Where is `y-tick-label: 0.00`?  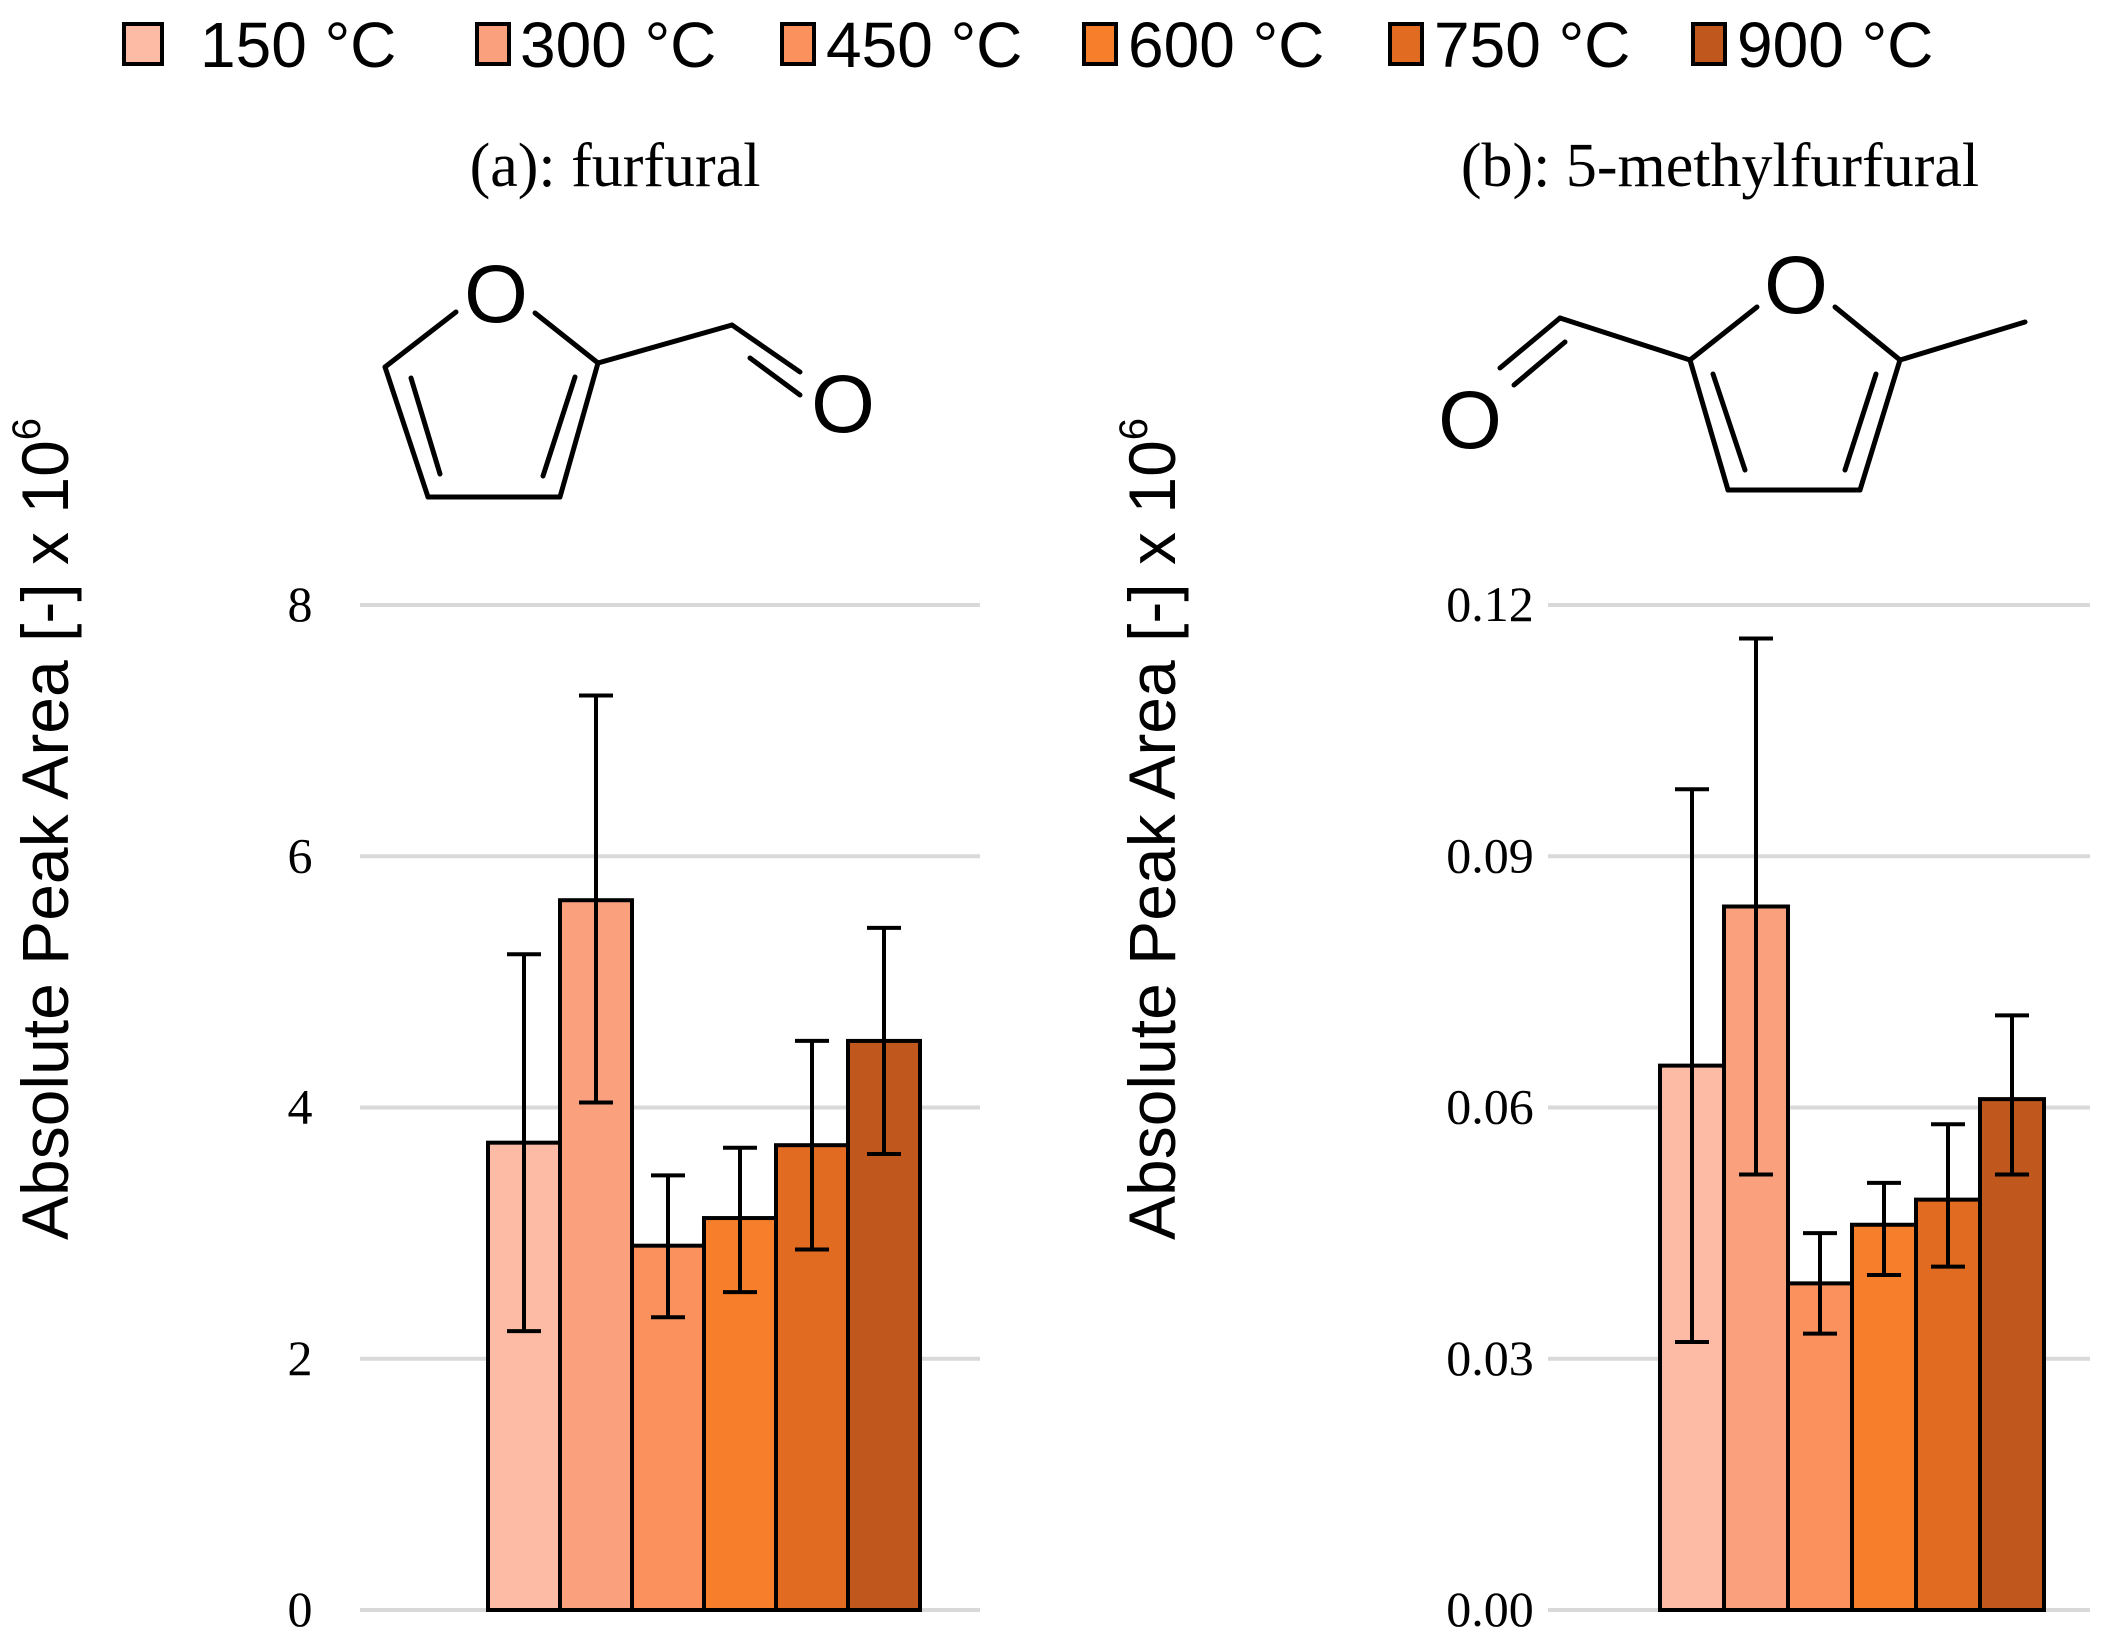
y-tick-label: 0.00 is located at coordinates (1490, 1609).